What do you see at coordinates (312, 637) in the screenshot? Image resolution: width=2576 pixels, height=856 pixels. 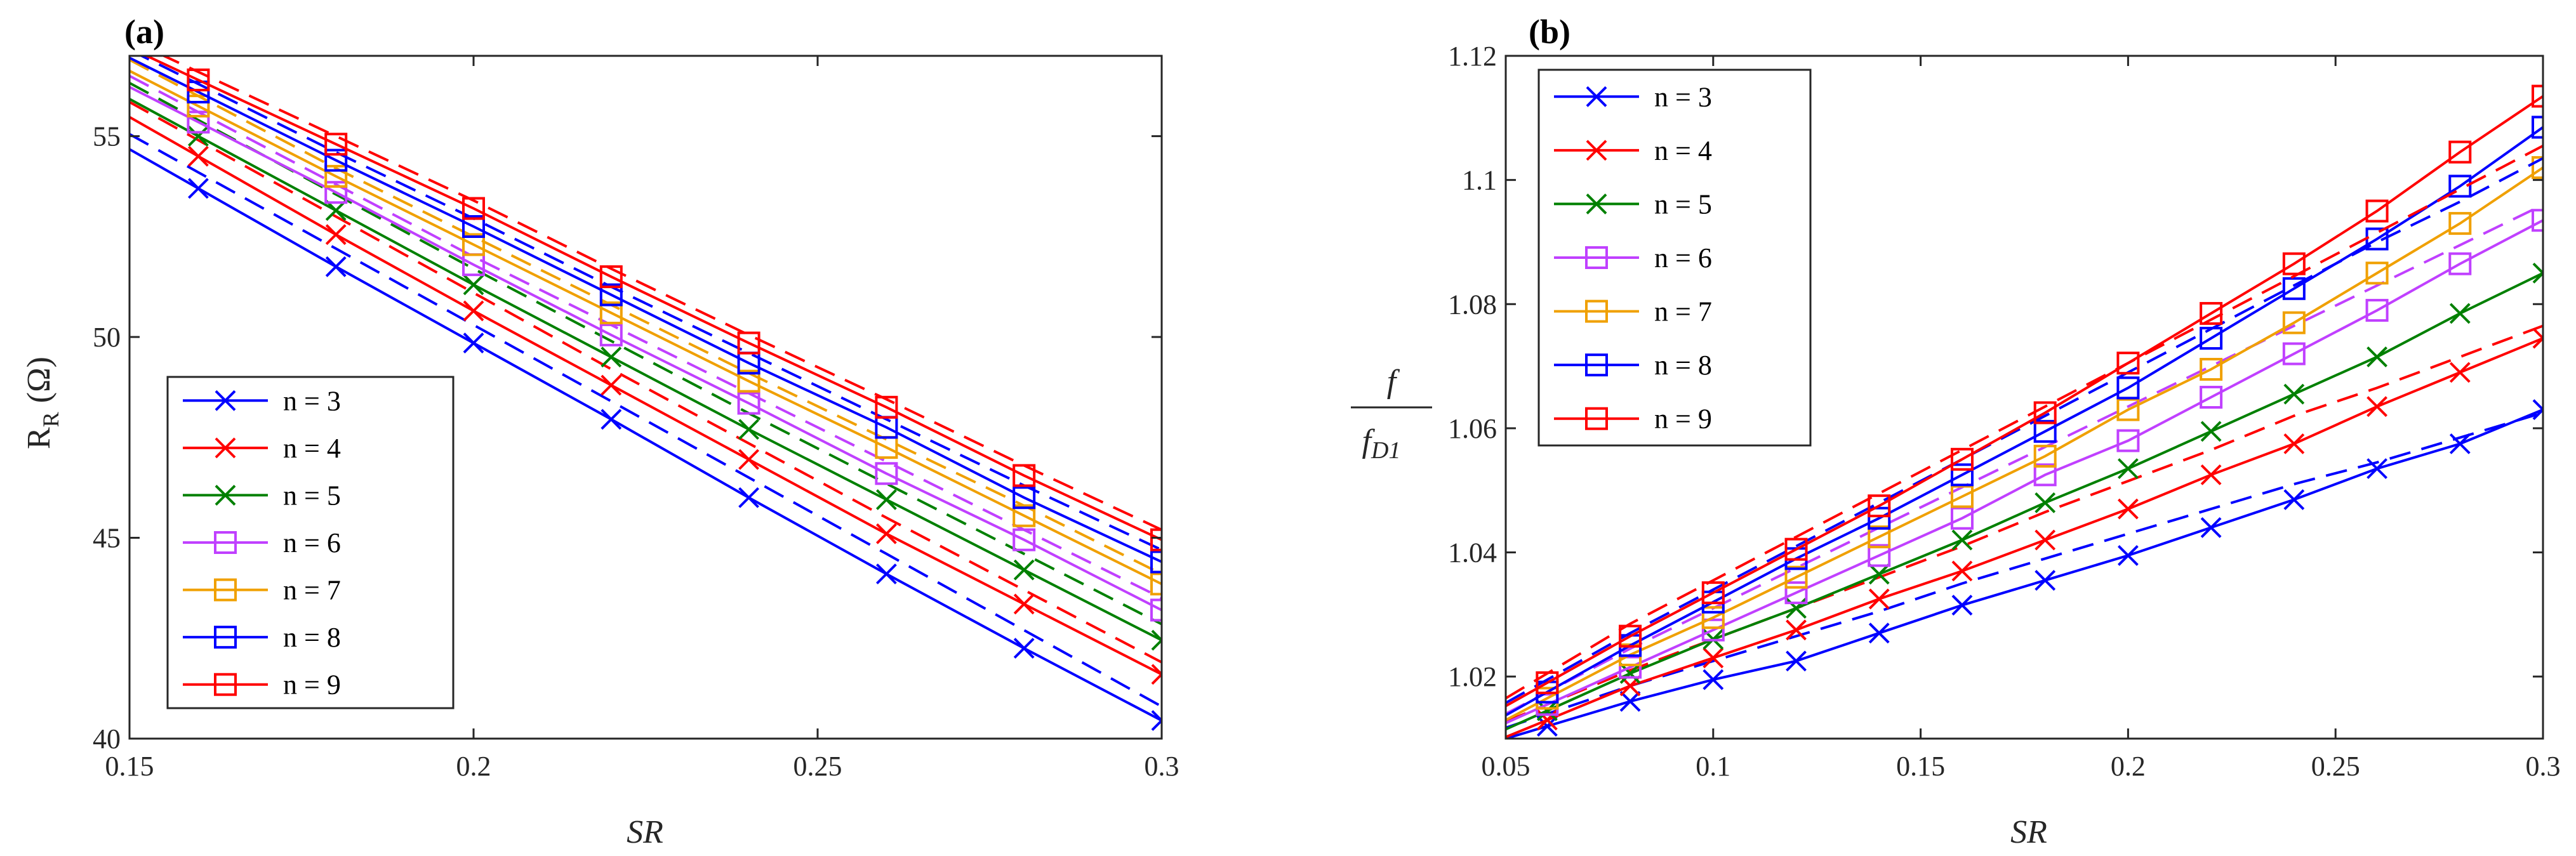 I see `panel-a-legend-entry-8-label: n = 8` at bounding box center [312, 637].